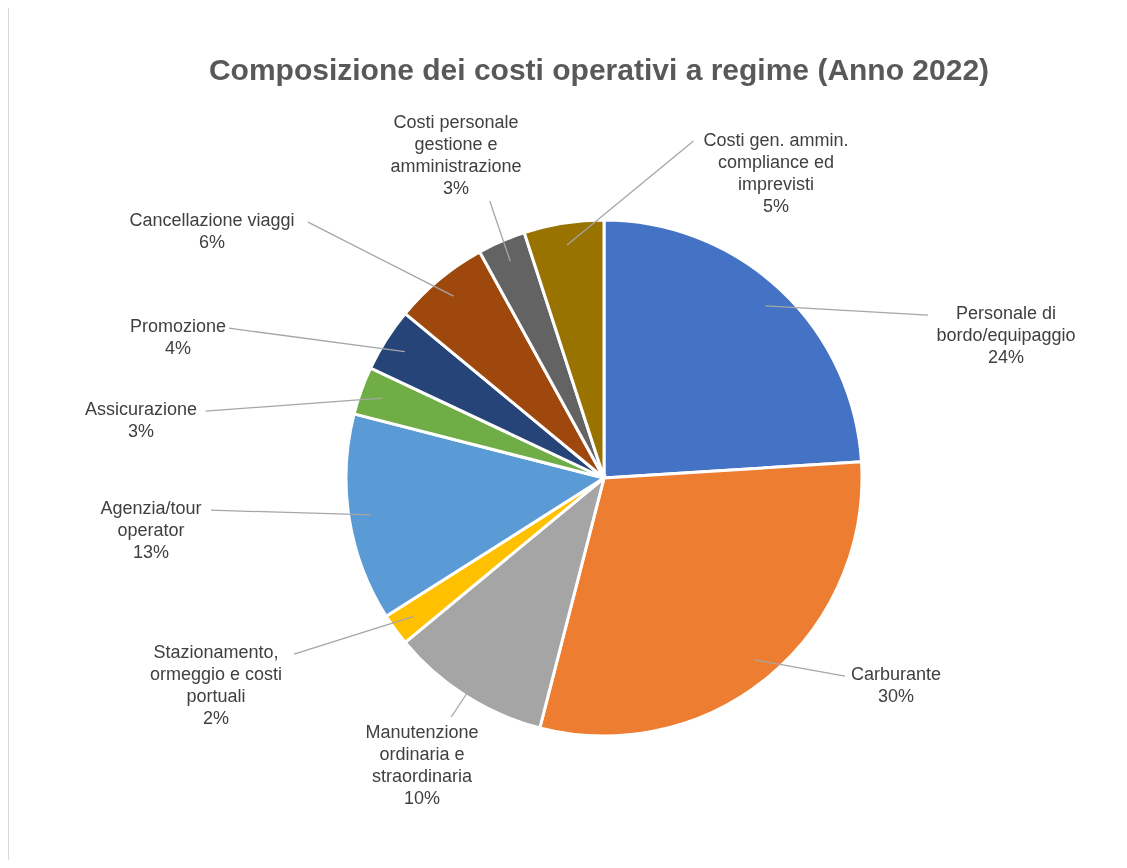  What do you see at coordinates (422, 797) in the screenshot?
I see `data-label: 10%` at bounding box center [422, 797].